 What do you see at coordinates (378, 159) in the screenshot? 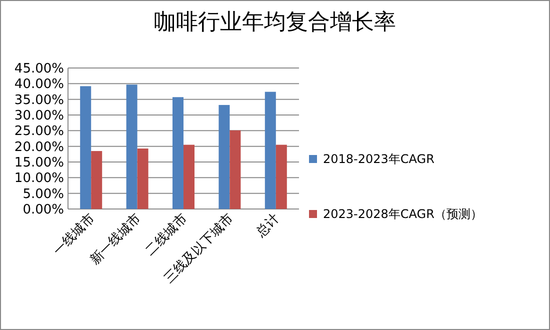
I see `legend-label: 2018-2023年CAGR` at bounding box center [378, 159].